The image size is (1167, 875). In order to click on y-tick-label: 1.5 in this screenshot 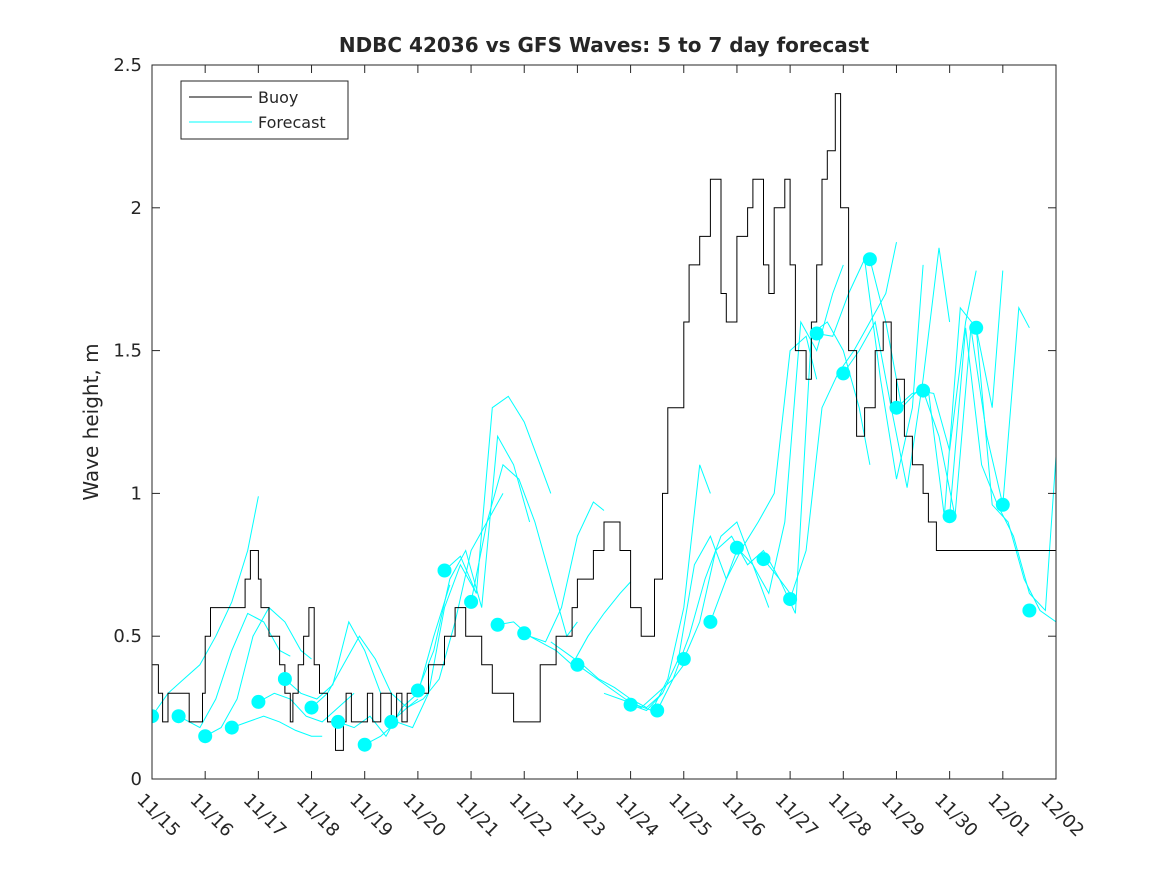, I will do `click(127, 351)`.